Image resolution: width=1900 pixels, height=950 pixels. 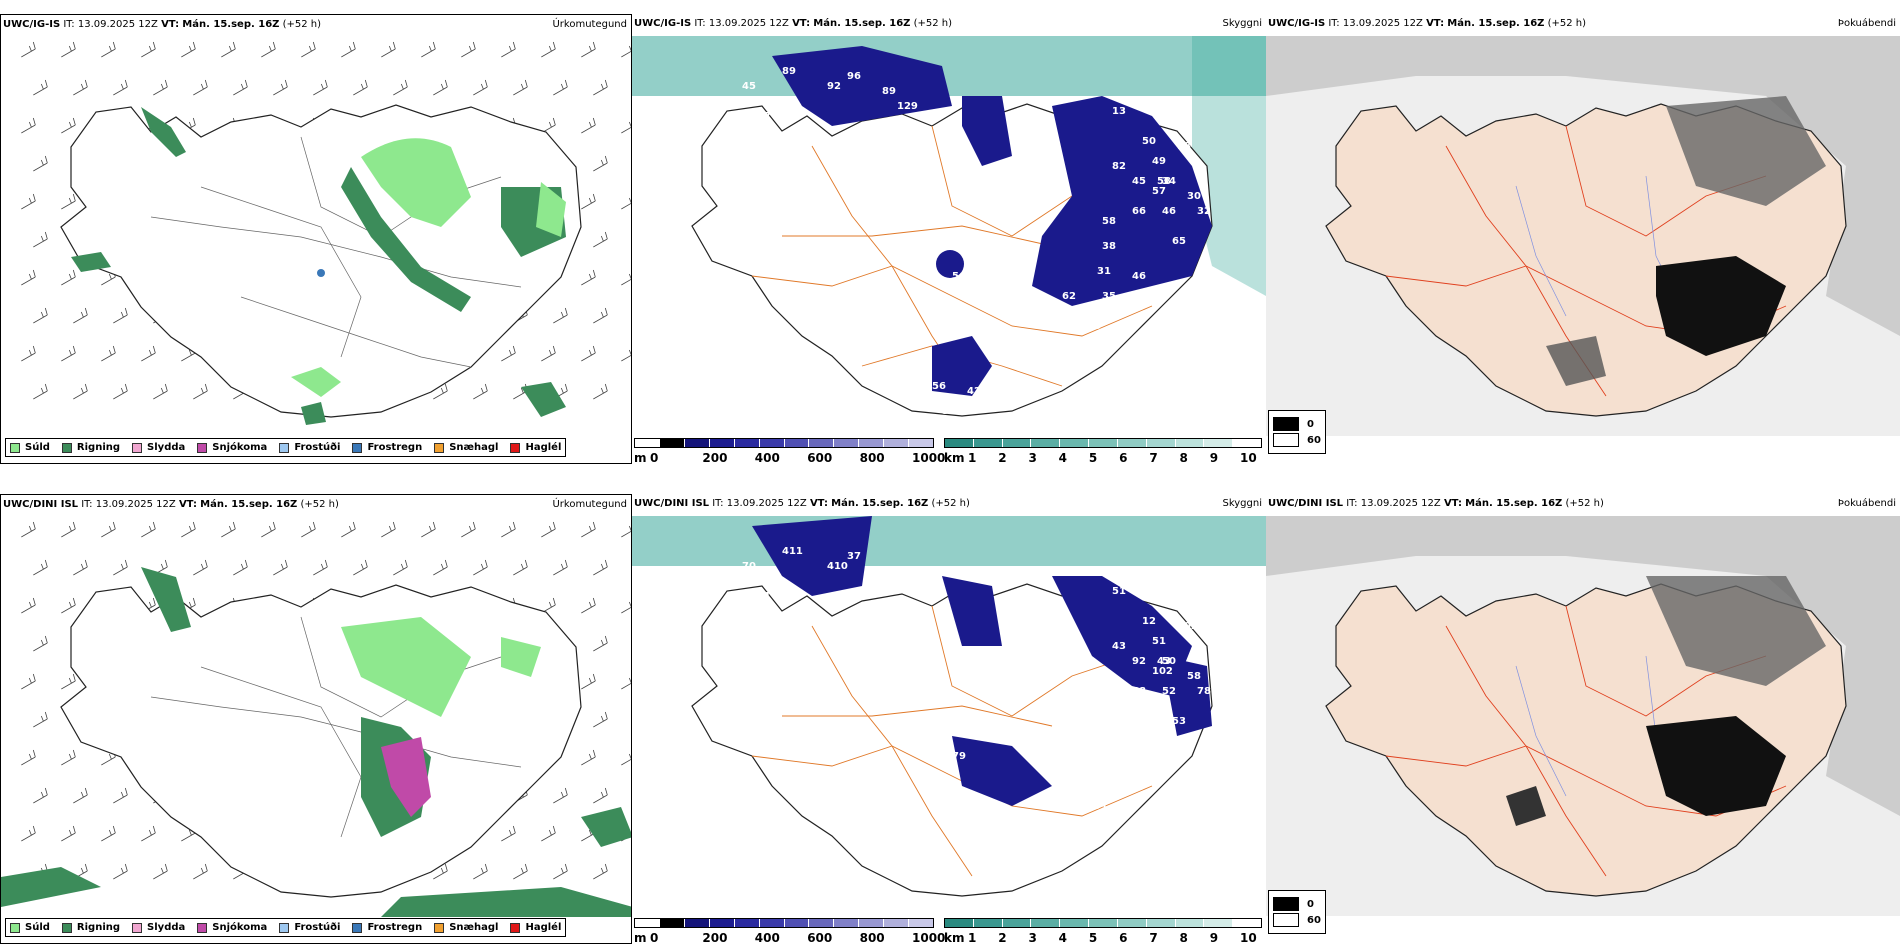 I want to click on precip-legend-item: Rigning, so click(x=90, y=927).